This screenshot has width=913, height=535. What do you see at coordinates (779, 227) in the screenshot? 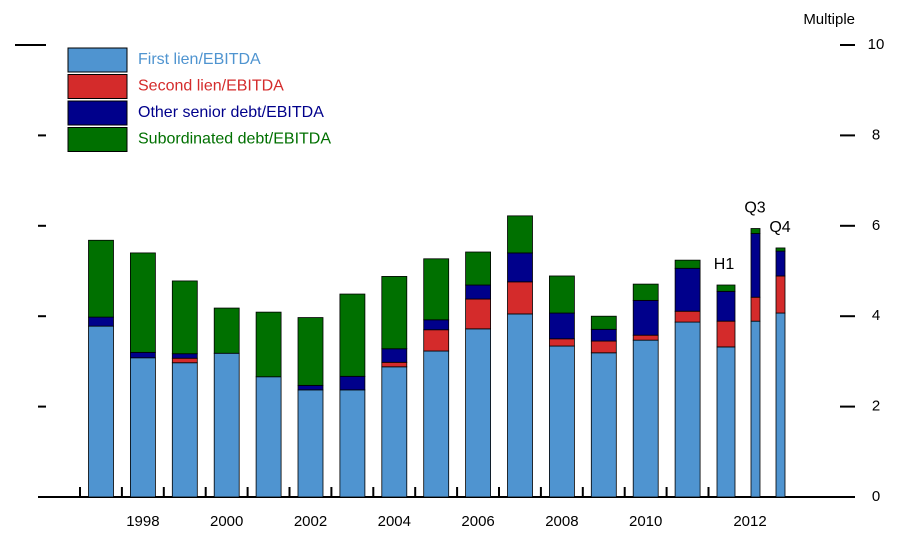
I see `bar-label: Q4` at bounding box center [779, 227].